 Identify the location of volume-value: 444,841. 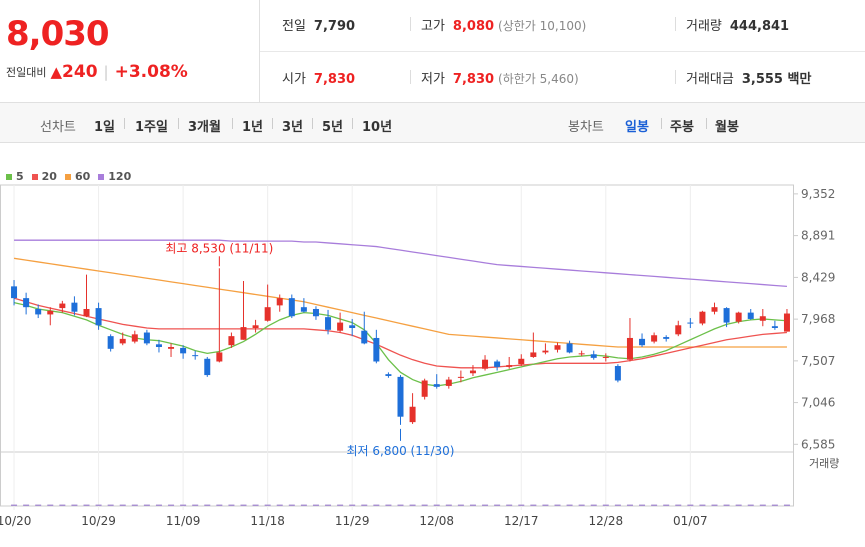
(759, 26).